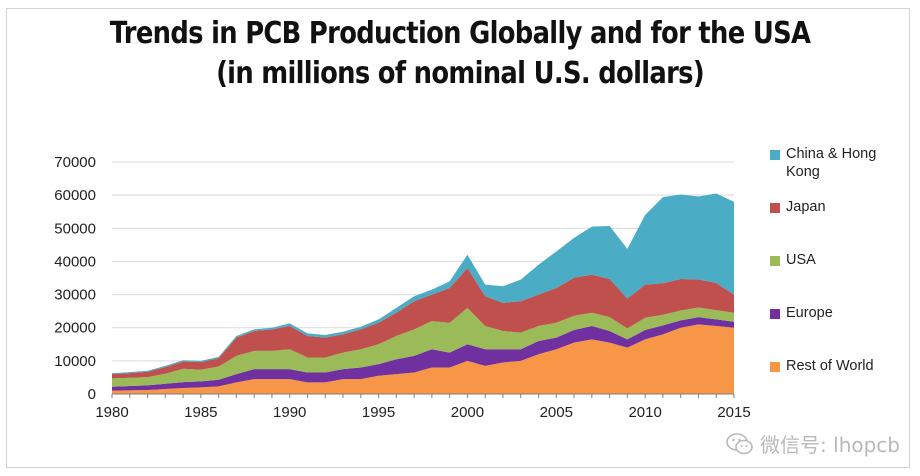 This screenshot has width=920, height=476. I want to click on y-tick-label-10000: 10000, so click(75, 361).